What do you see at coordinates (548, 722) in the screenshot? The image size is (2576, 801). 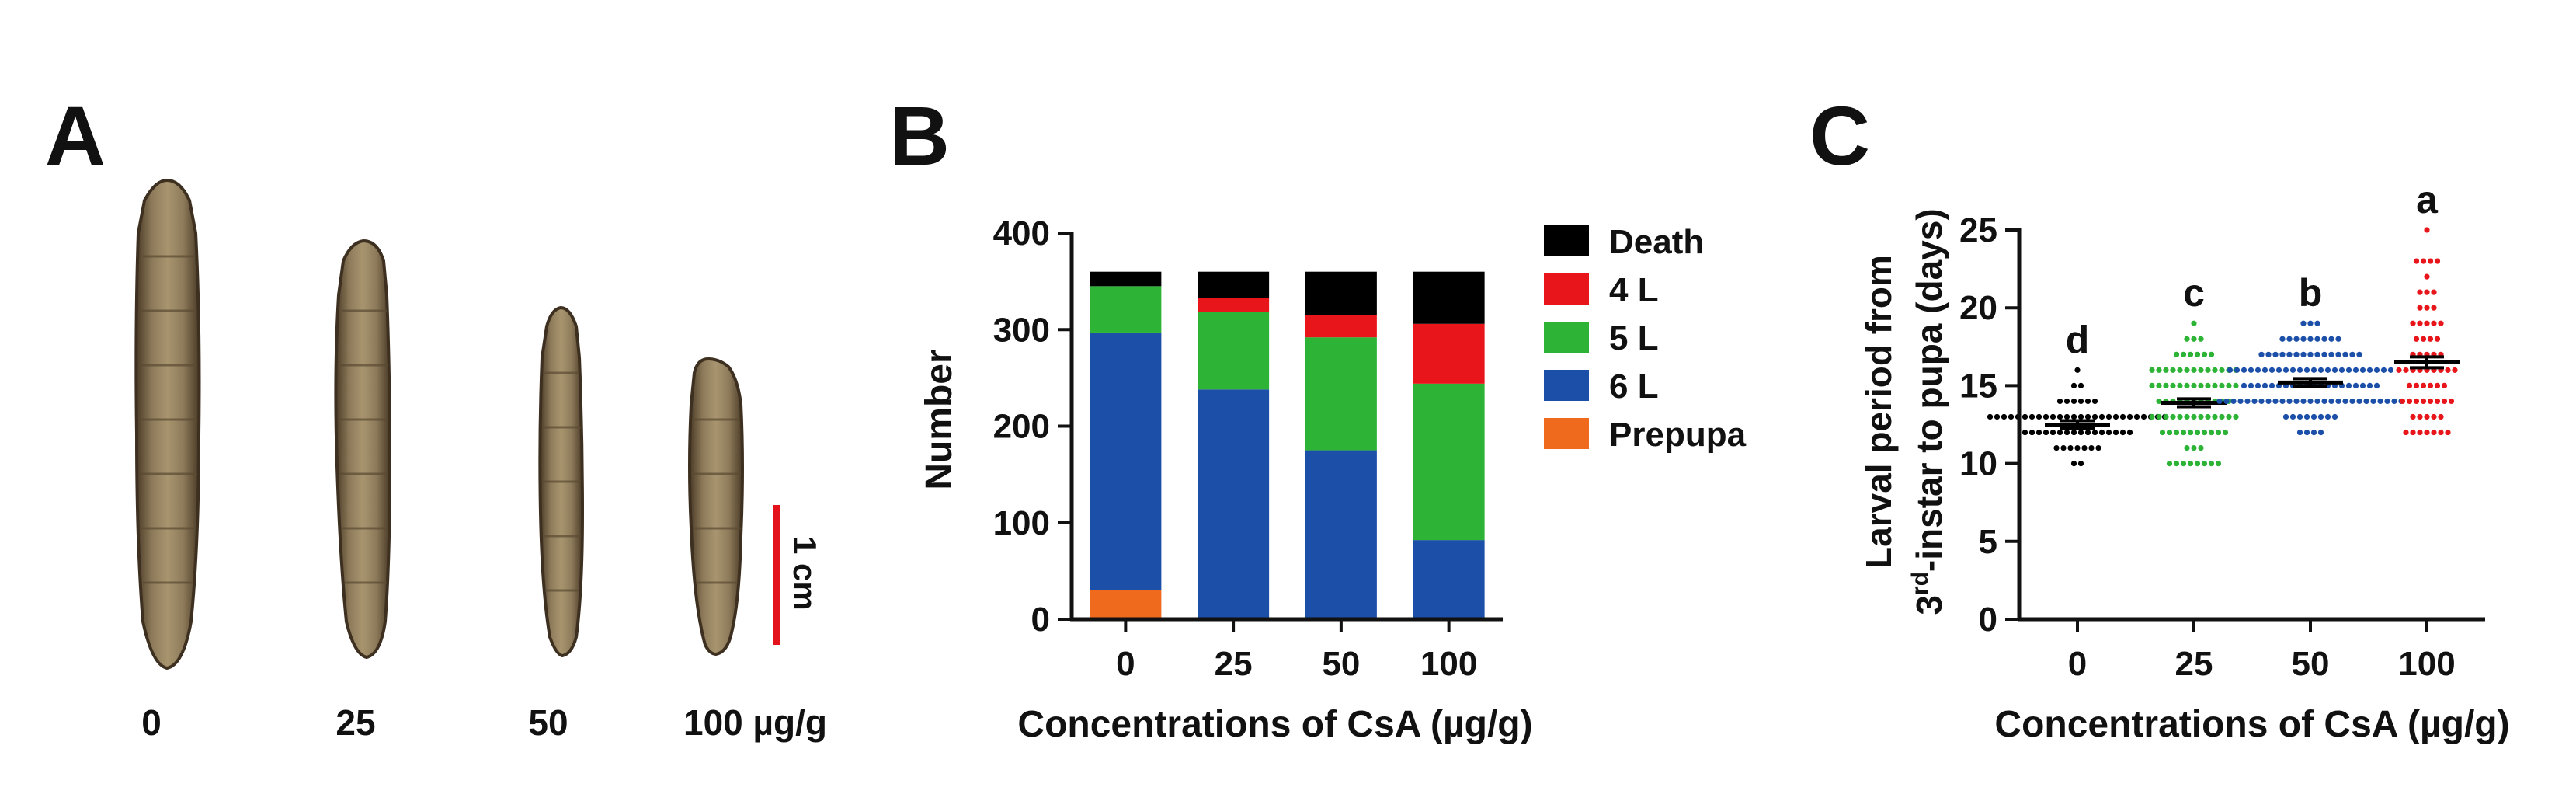 I see `larva-label-50: 50` at bounding box center [548, 722].